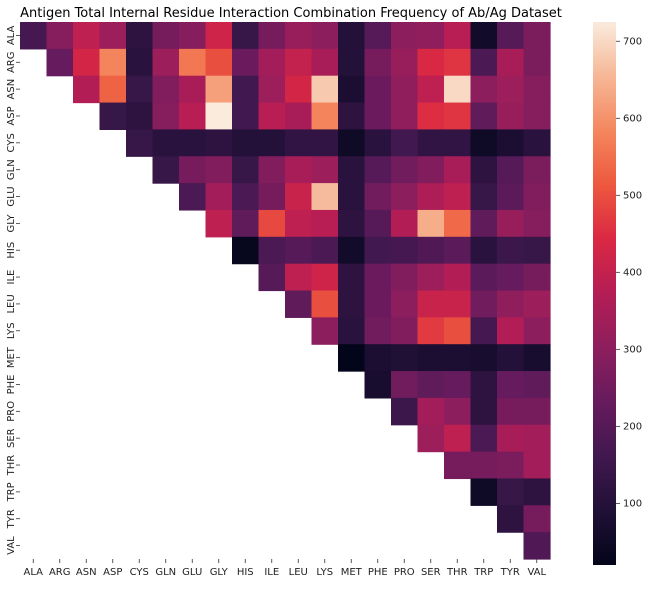 This screenshot has width=653, height=590. Describe the element at coordinates (11, 385) in the screenshot. I see `y-tick-label: PHE` at that location.